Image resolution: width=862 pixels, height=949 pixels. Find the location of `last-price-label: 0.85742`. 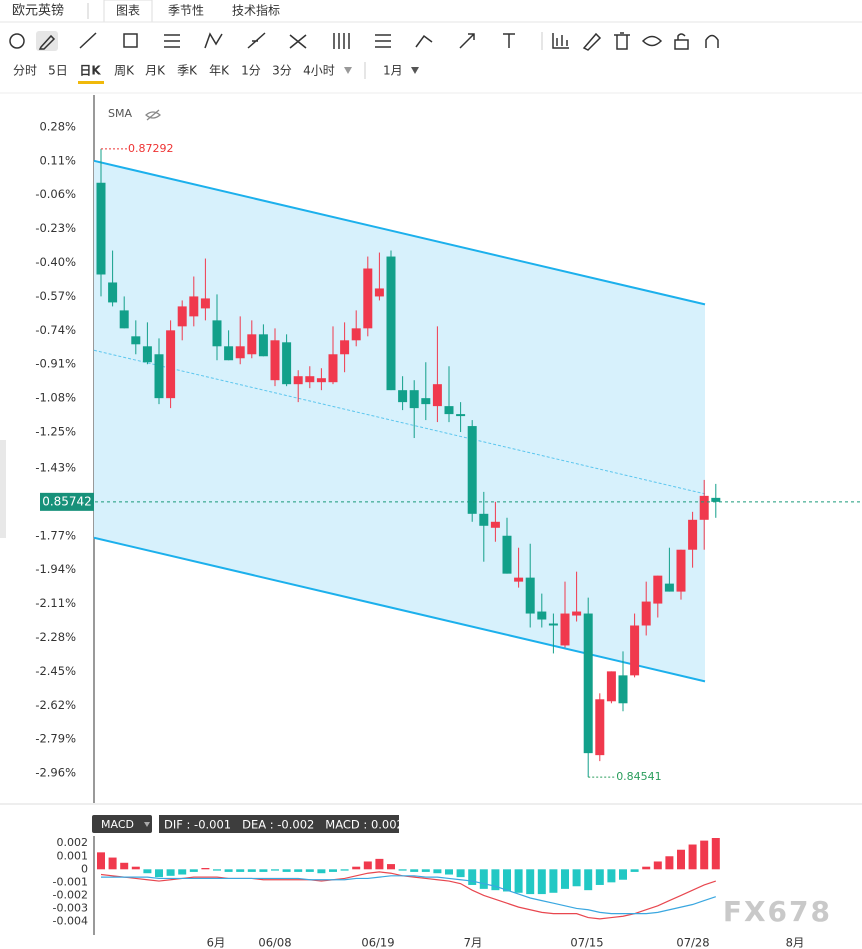

last-price-label: 0.85742 is located at coordinates (67, 501).